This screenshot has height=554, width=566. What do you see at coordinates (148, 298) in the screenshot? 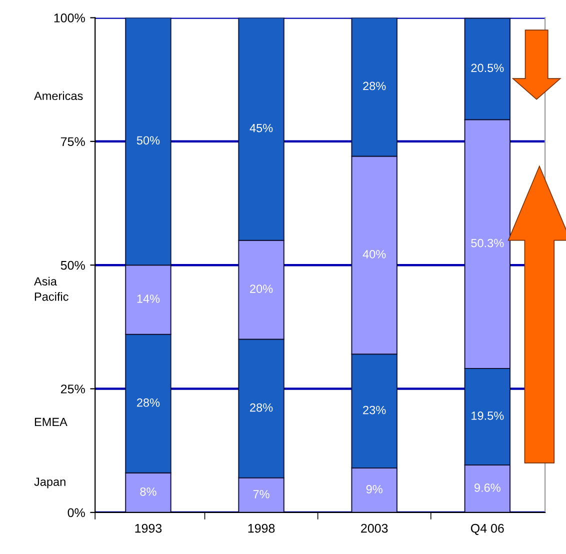
I see `data-label: 14%` at bounding box center [148, 298].